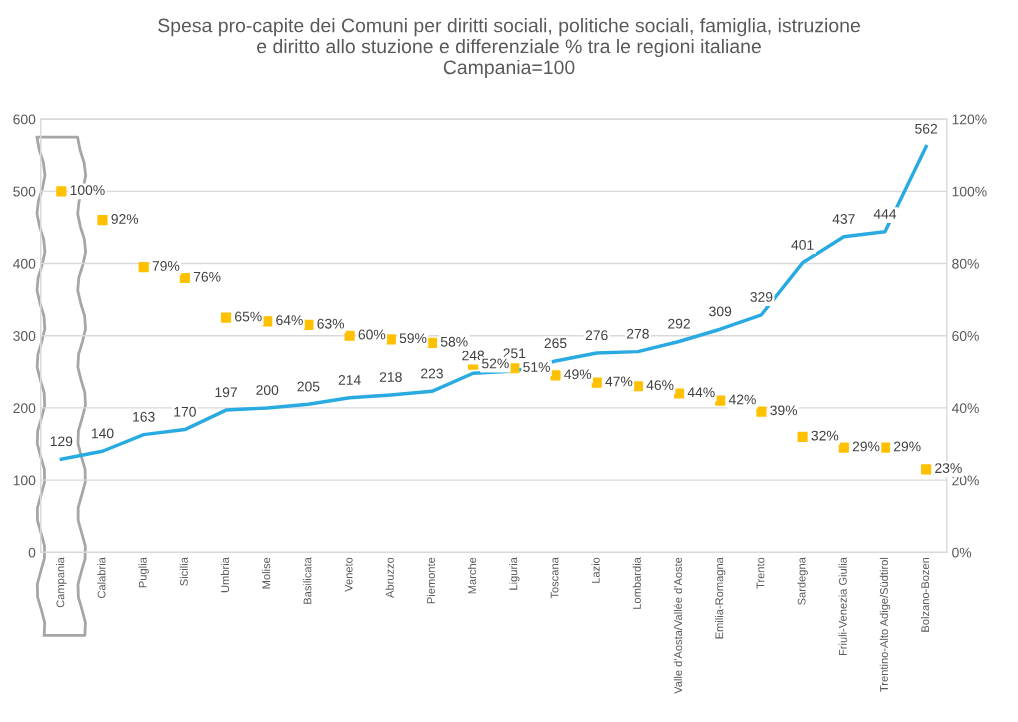  Describe the element at coordinates (102, 433) in the screenshot. I see `data-label: 140` at that location.